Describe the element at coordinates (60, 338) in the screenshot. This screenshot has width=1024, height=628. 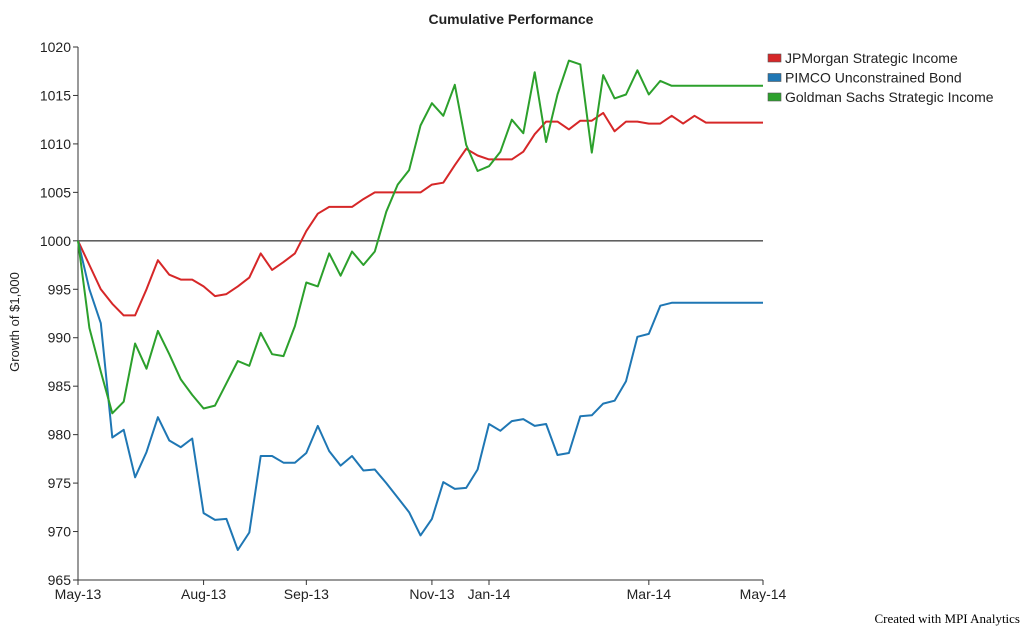
I see `y-tick-label: 990` at that location.